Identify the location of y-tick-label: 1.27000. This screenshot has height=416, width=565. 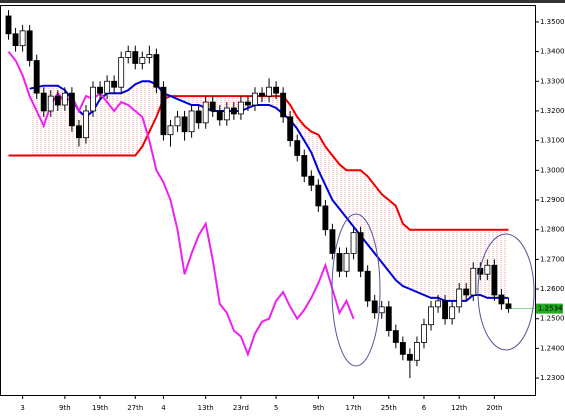
(552, 259).